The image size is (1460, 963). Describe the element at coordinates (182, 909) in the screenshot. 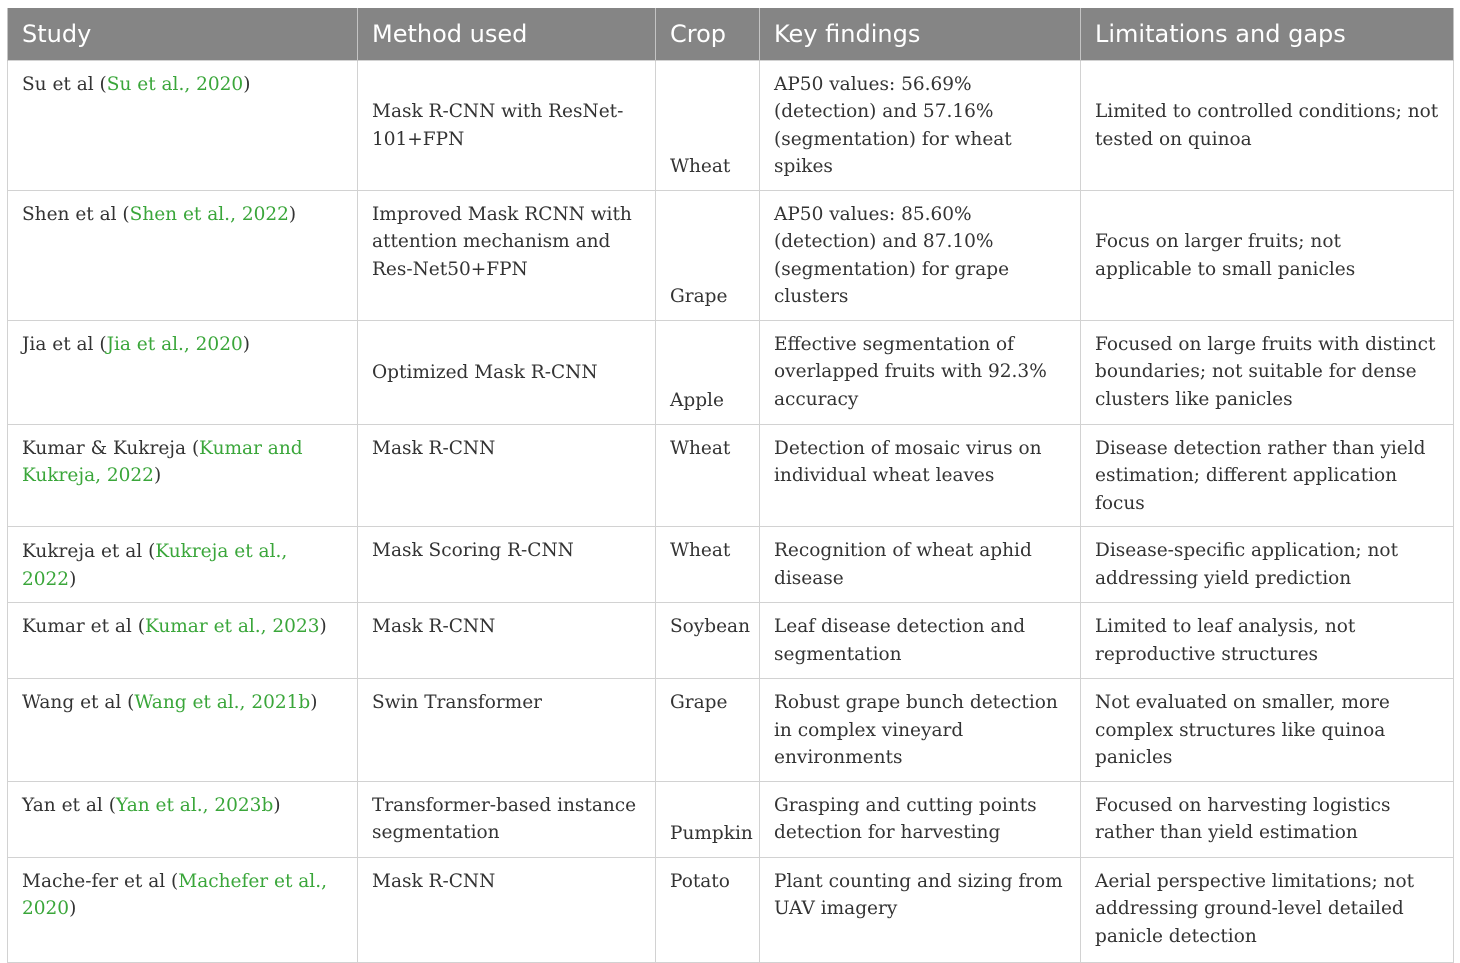

I see `study-cell: Mache-fer et al (Machefer et al., 2020)` at that location.